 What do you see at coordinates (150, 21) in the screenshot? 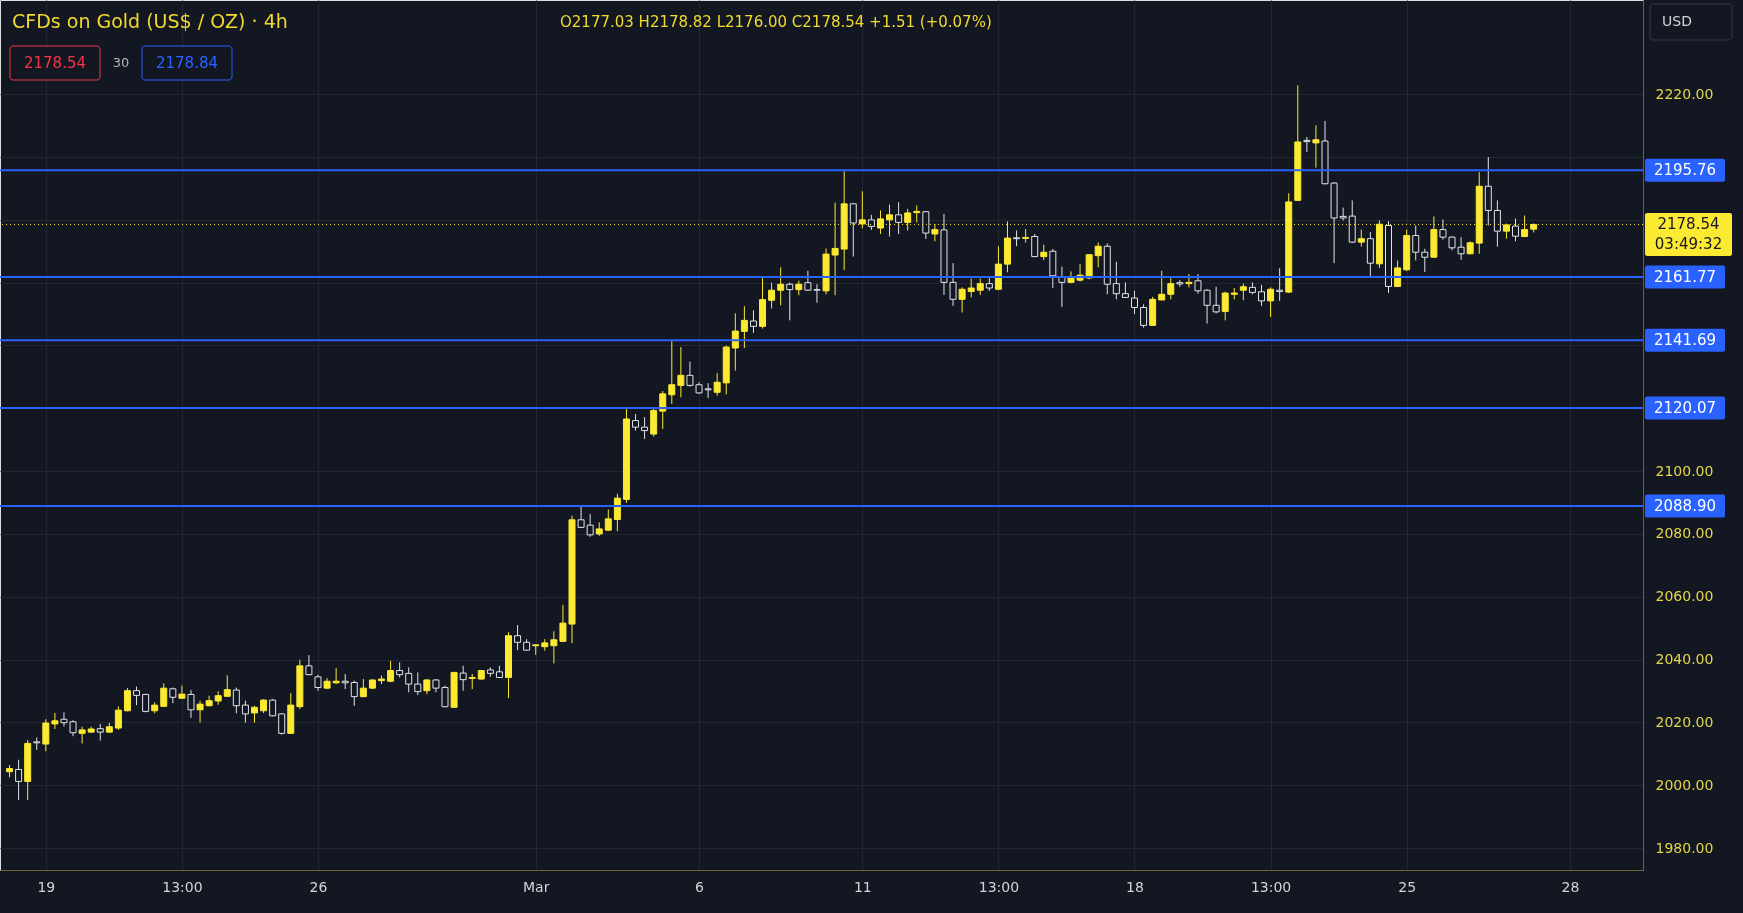
I see `text: CFDs on Gold (US$ / OZ) · 4h` at bounding box center [150, 21].